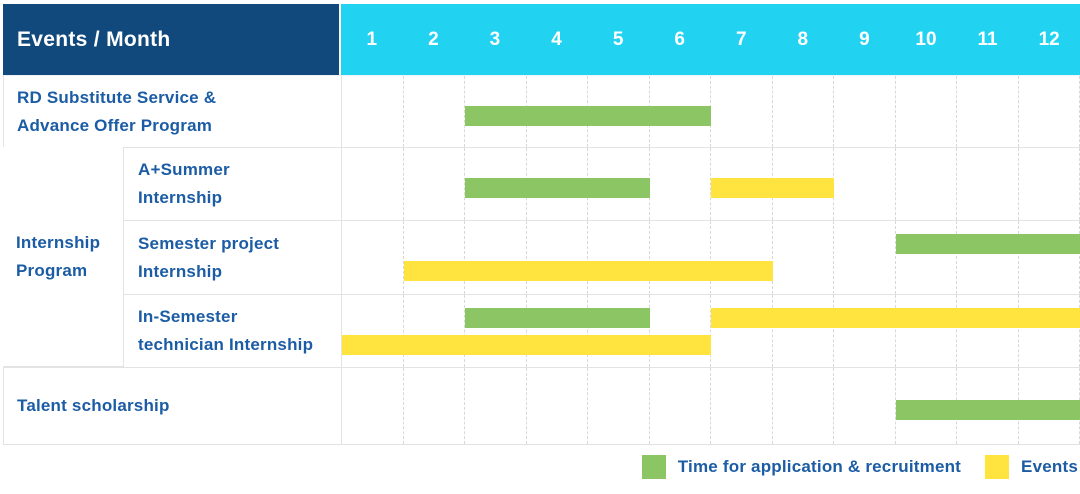  What do you see at coordinates (63, 257) in the screenshot?
I see `group-cell-internship-program: Internship Program` at bounding box center [63, 257].